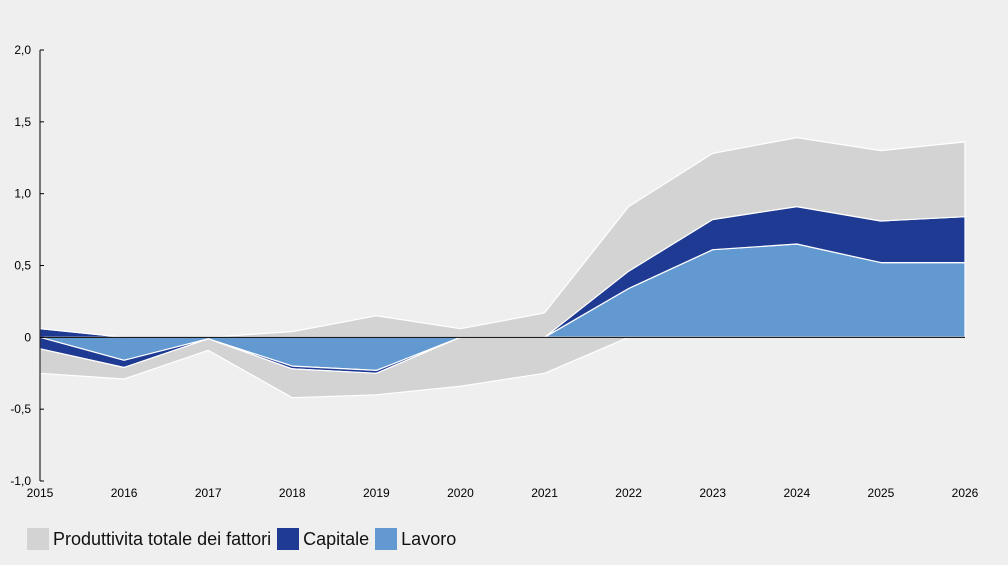 This screenshot has width=1008, height=565. Describe the element at coordinates (162, 538) in the screenshot. I see `legend-label-tfp: Produttivita totale dei fattori` at that location.